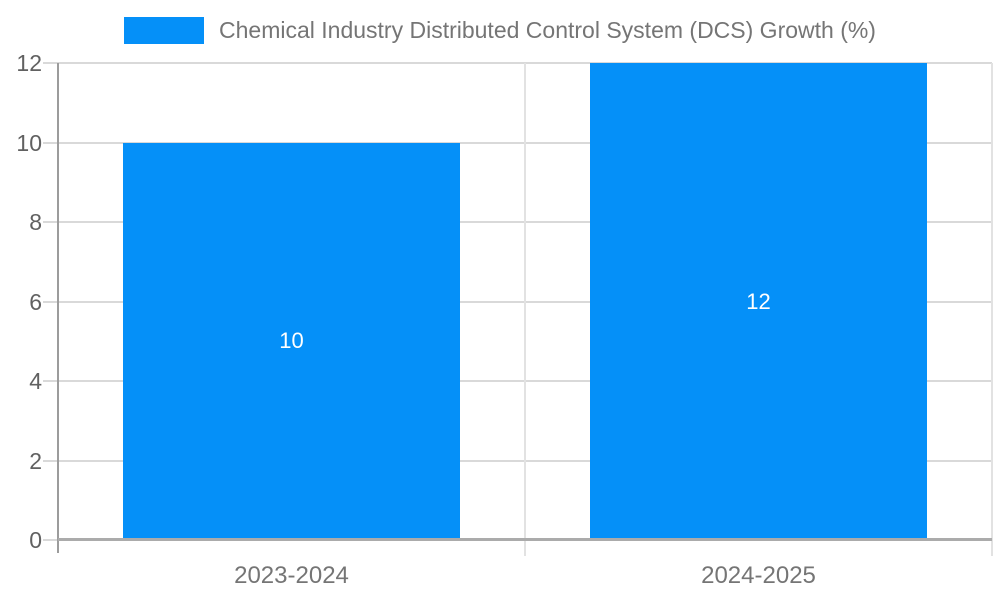 Image resolution: width=1000 pixels, height=600 pixels. I want to click on bar-value-label: 10, so click(291, 341).